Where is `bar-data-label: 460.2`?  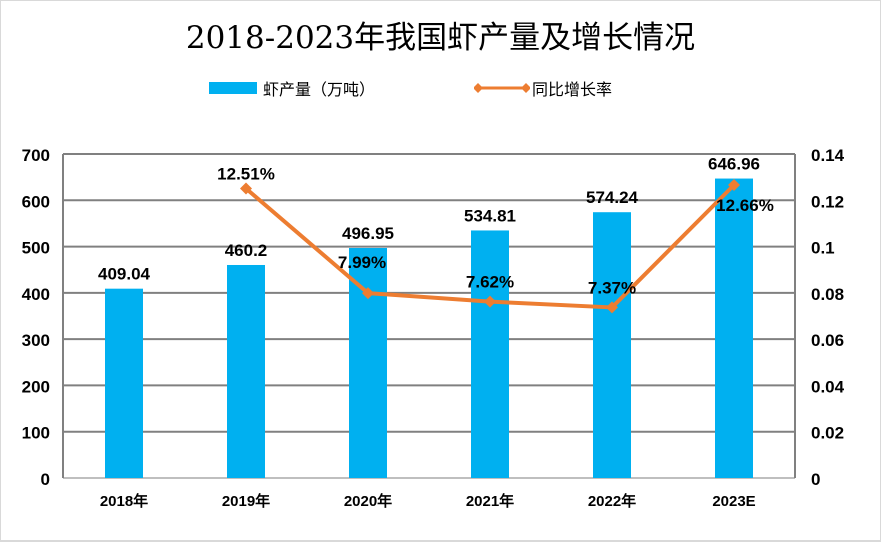
bar-data-label: 460.2 is located at coordinates (246, 250).